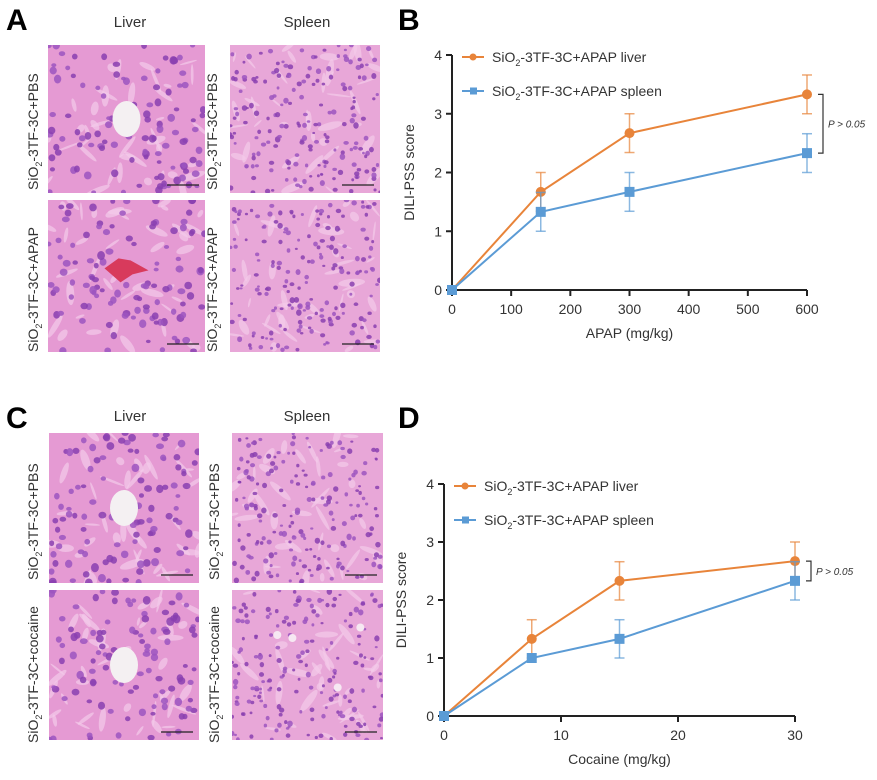 This screenshot has width=877, height=780. Describe the element at coordinates (807, 309) in the screenshot. I see `x-tick-label: 600` at that location.